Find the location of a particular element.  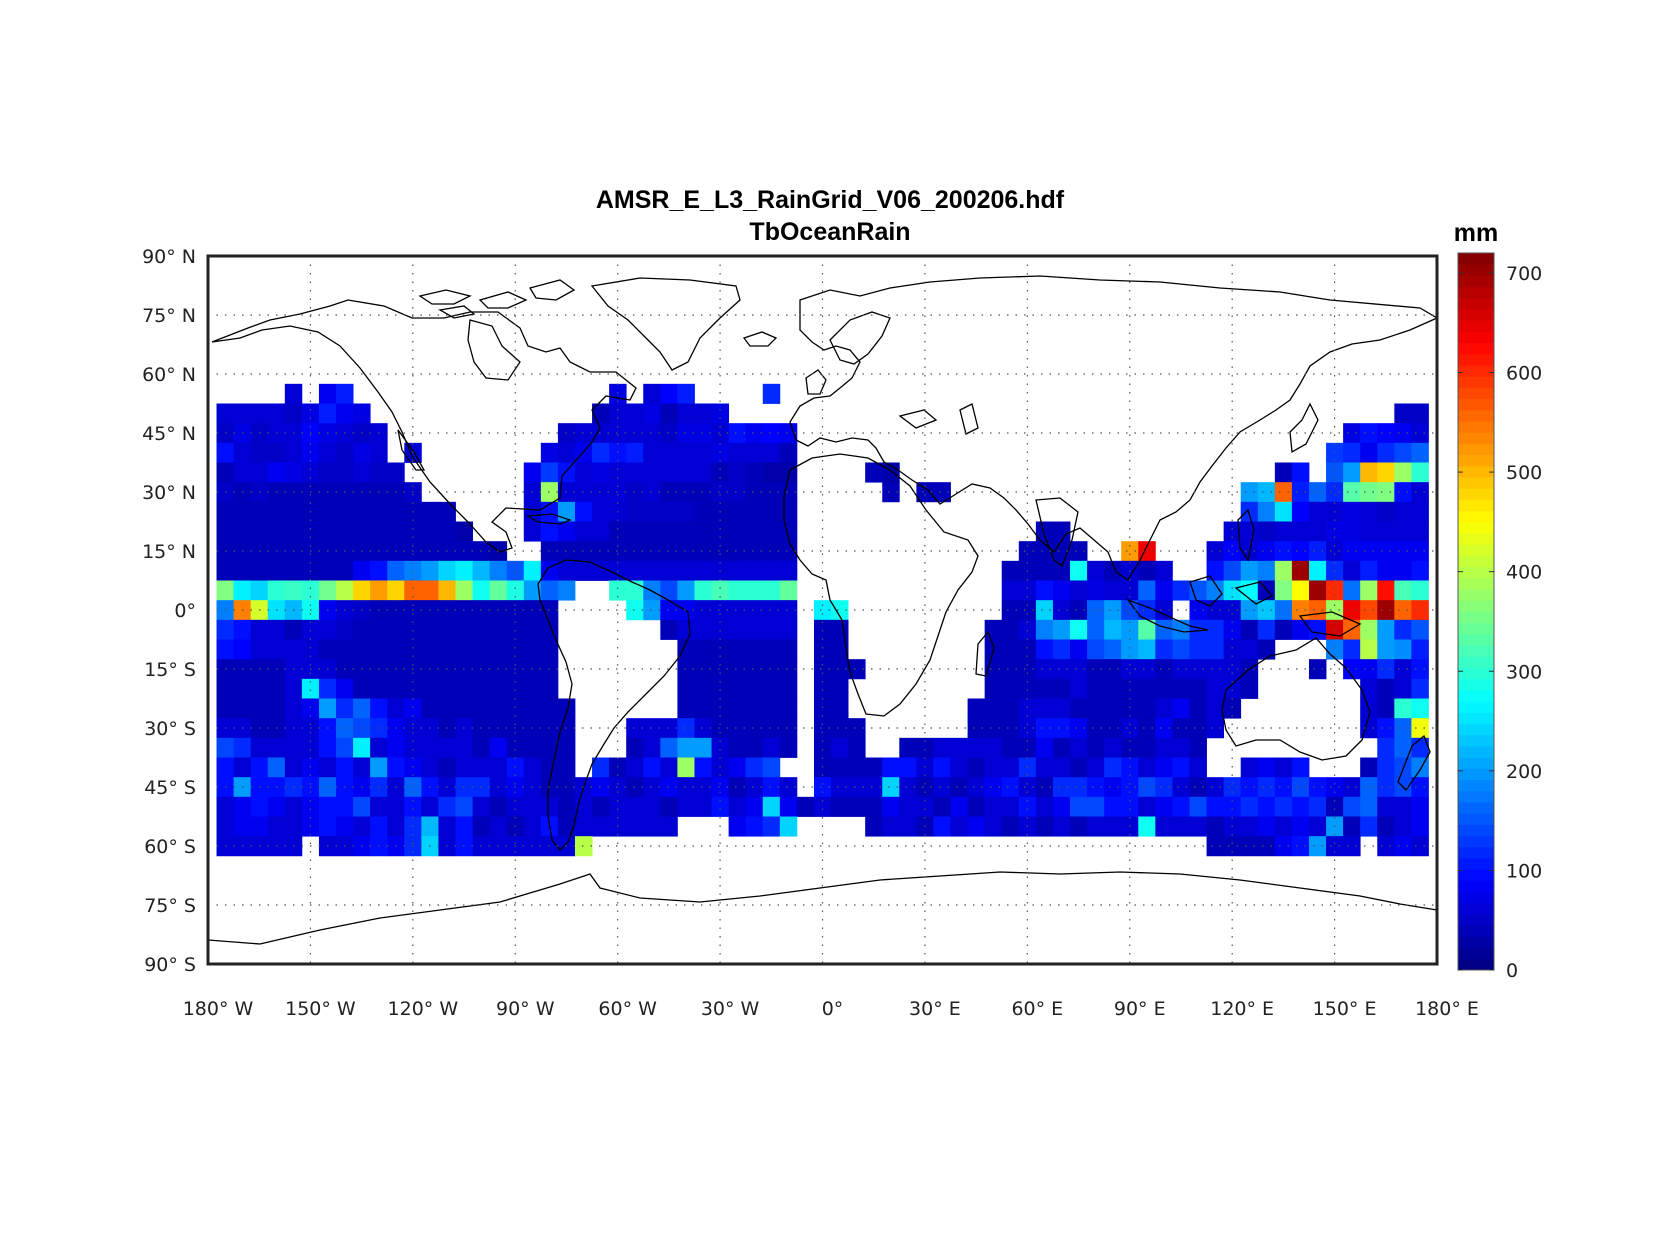

colorbar-gradient is located at coordinates (1476, 612).